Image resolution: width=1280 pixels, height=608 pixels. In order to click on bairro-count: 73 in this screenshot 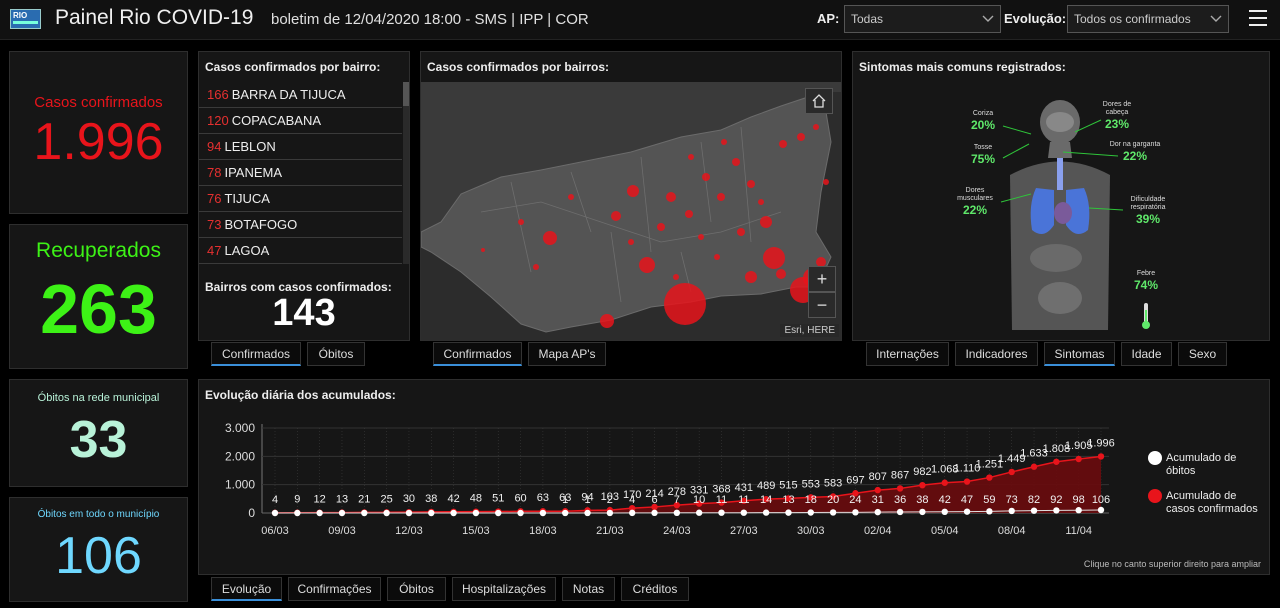, I will do `click(214, 224)`.